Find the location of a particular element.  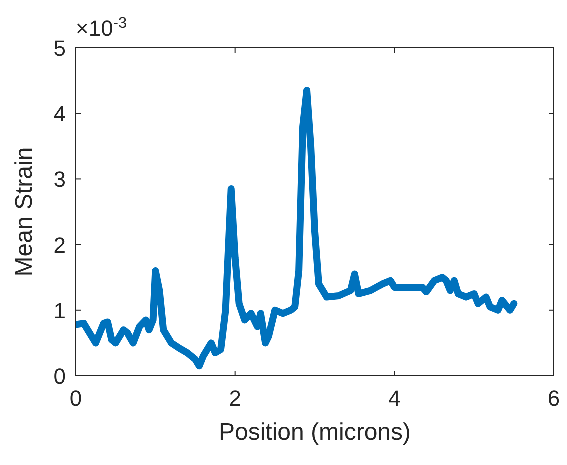

x-tick-label: 6 is located at coordinates (554, 398).